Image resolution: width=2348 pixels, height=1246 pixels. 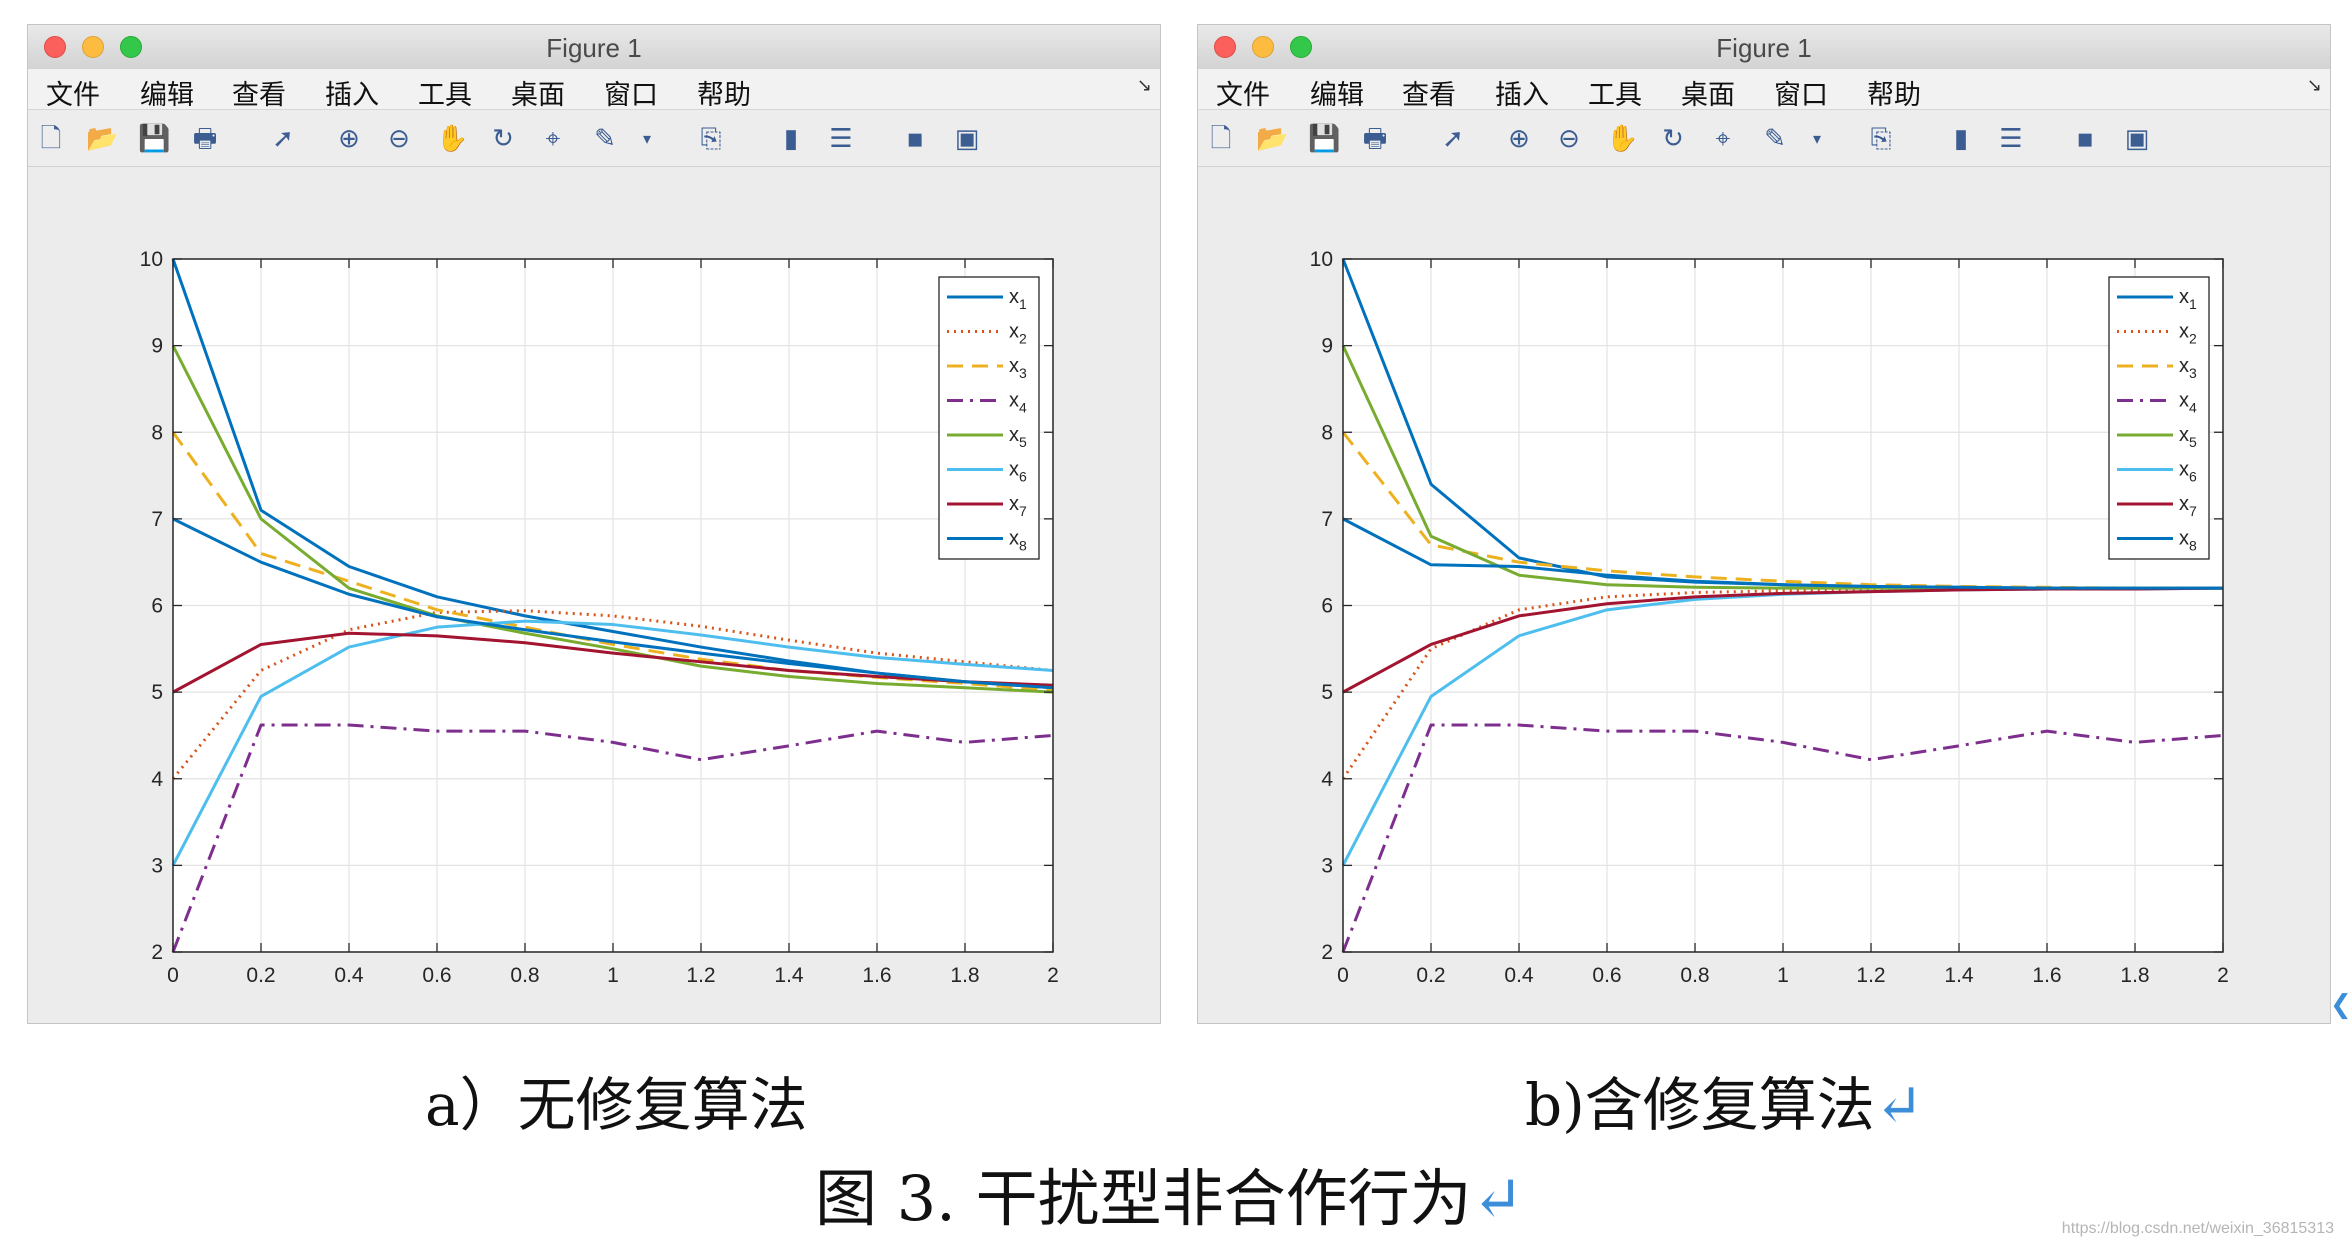 What do you see at coordinates (157, 692) in the screenshot?
I see `y-tick-label: 5` at bounding box center [157, 692].